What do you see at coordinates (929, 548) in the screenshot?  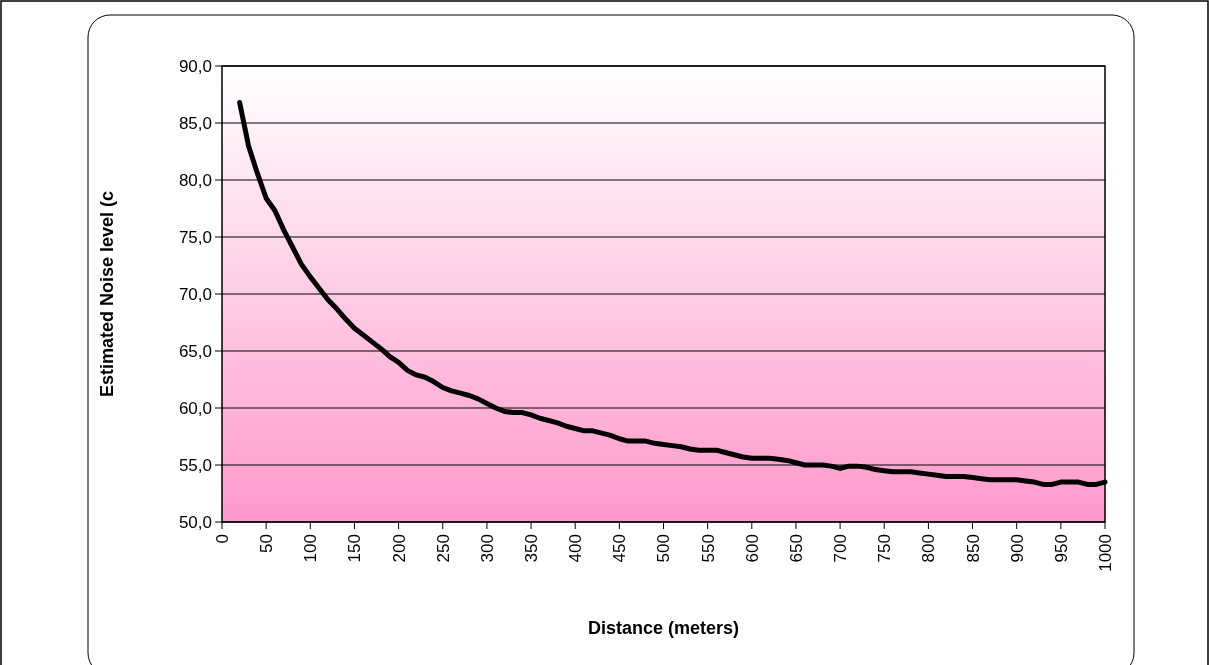 I see `x-tick-label: 800` at bounding box center [929, 548].